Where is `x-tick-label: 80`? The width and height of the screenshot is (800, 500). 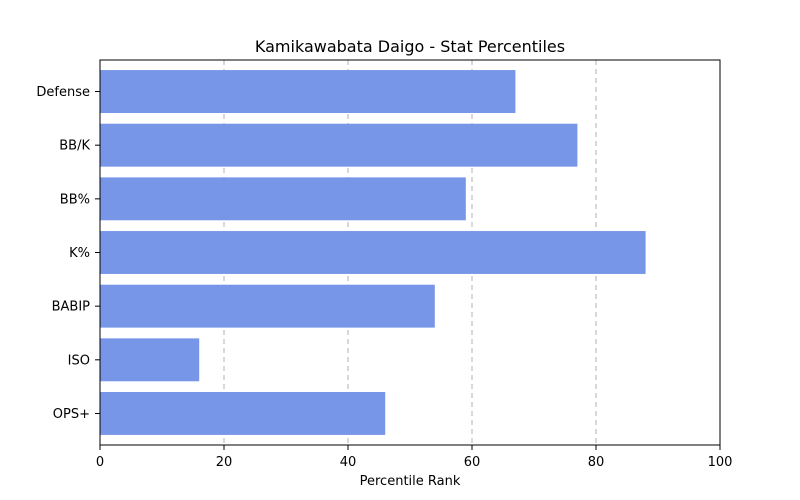
x-tick-label: 80 is located at coordinates (596, 462).